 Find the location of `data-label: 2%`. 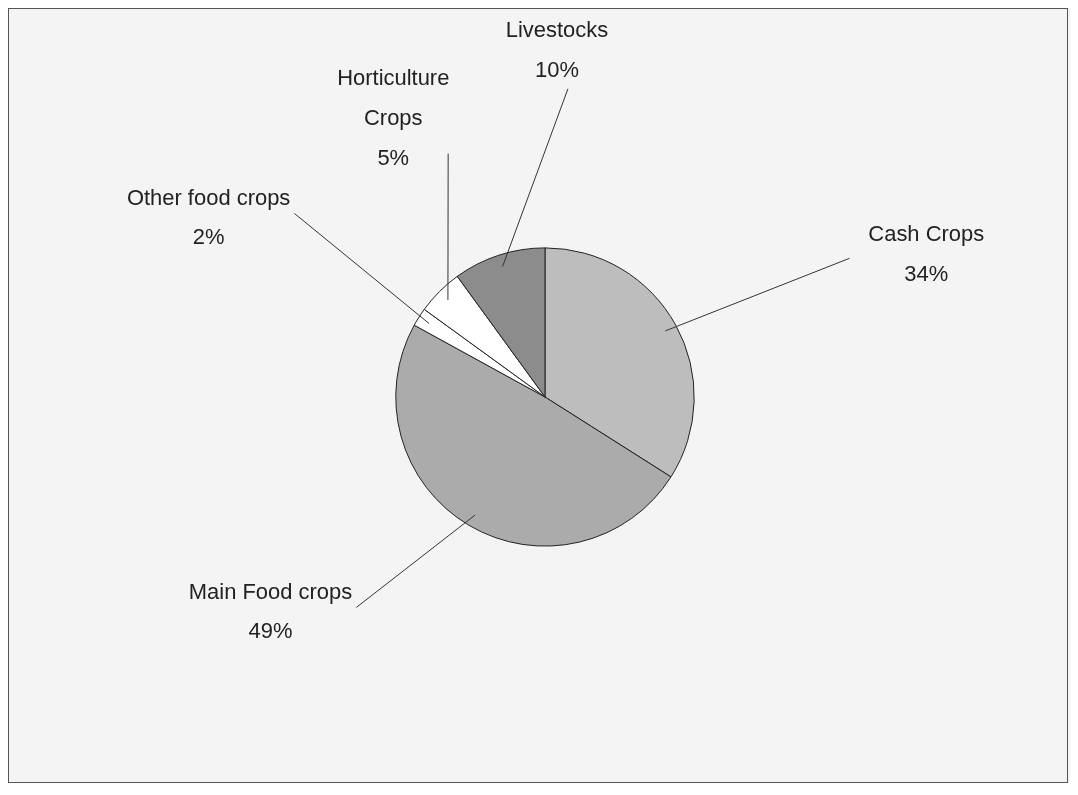

data-label: 2% is located at coordinates (208, 237).